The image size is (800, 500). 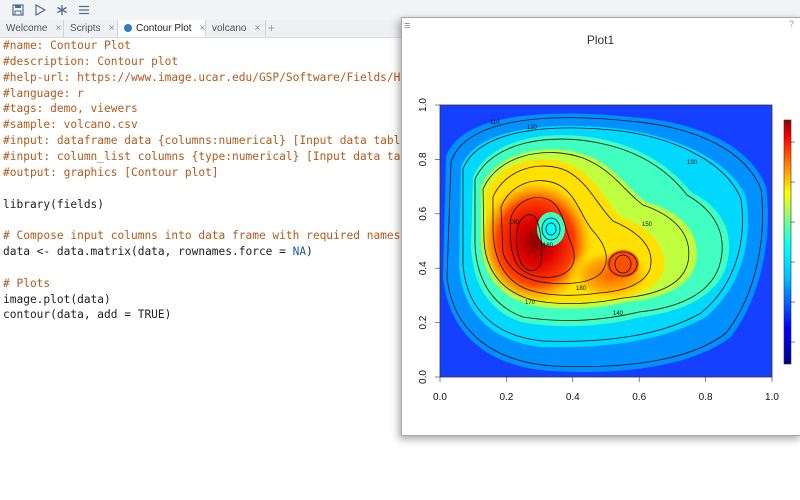 I want to click on contour-label: 190, so click(x=514, y=223).